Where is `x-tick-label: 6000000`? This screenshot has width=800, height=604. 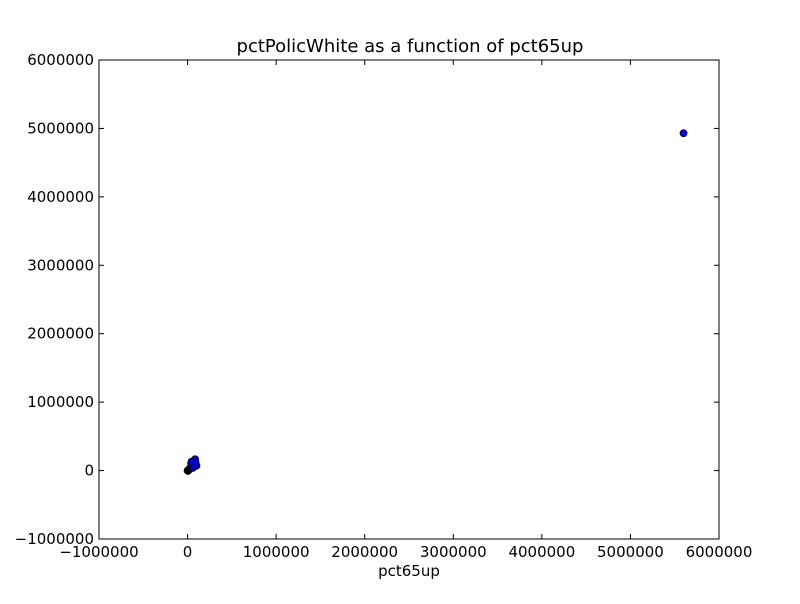 x-tick-label: 6000000 is located at coordinates (719, 552).